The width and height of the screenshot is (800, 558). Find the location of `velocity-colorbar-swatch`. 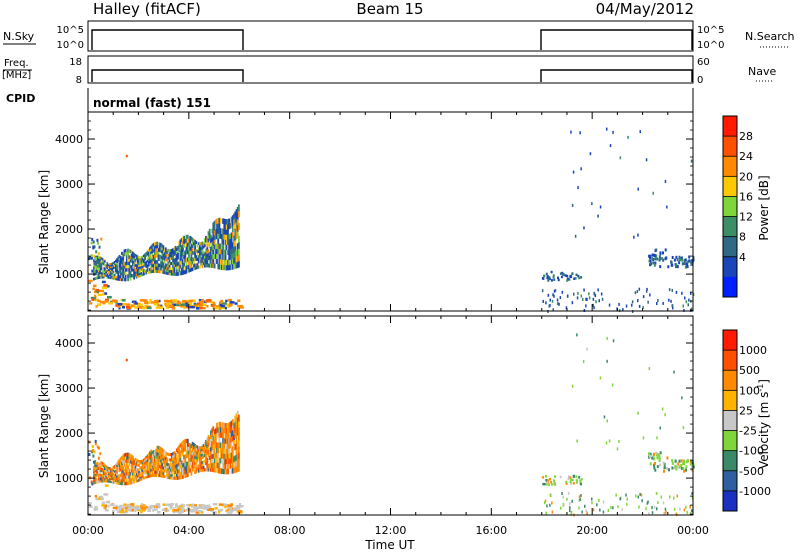

velocity-colorbar-swatch is located at coordinates (730, 461).